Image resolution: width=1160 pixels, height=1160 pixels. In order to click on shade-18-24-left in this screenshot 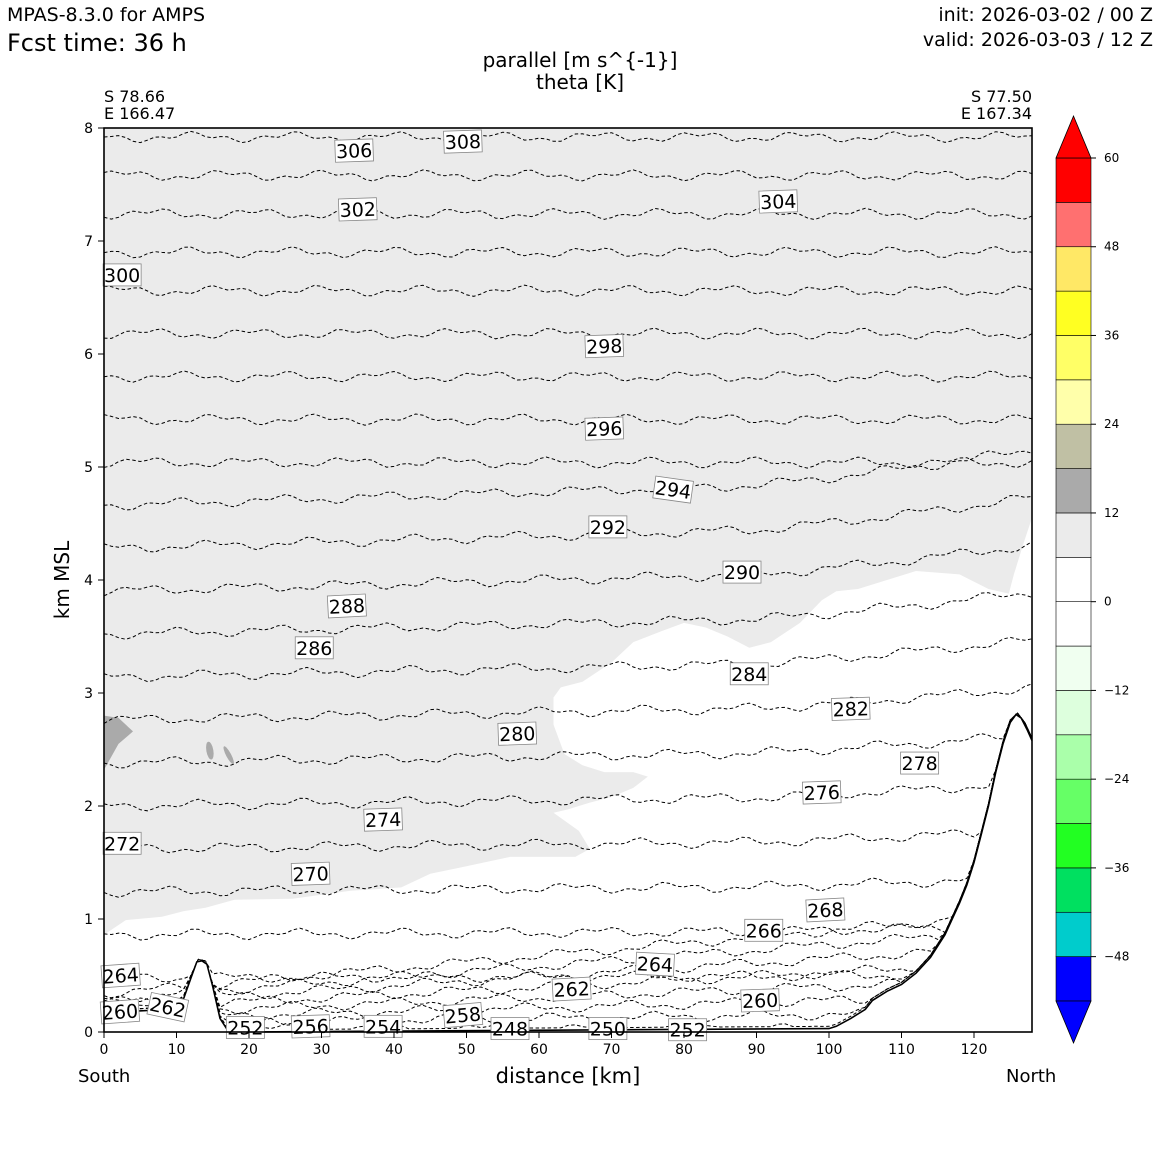, I will do `click(118, 742)`.